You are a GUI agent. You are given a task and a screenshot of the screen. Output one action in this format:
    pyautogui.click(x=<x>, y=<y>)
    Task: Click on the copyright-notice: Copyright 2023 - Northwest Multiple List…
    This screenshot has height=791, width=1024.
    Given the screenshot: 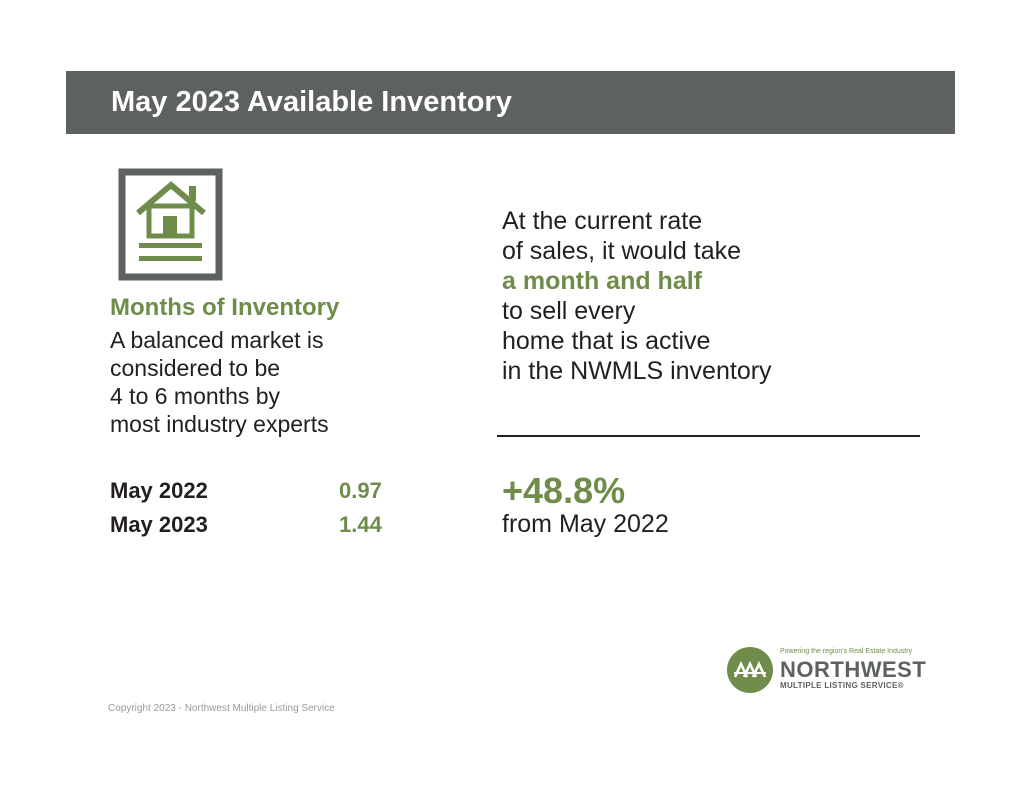 What is the action you would take?
    pyautogui.click(x=221, y=708)
    